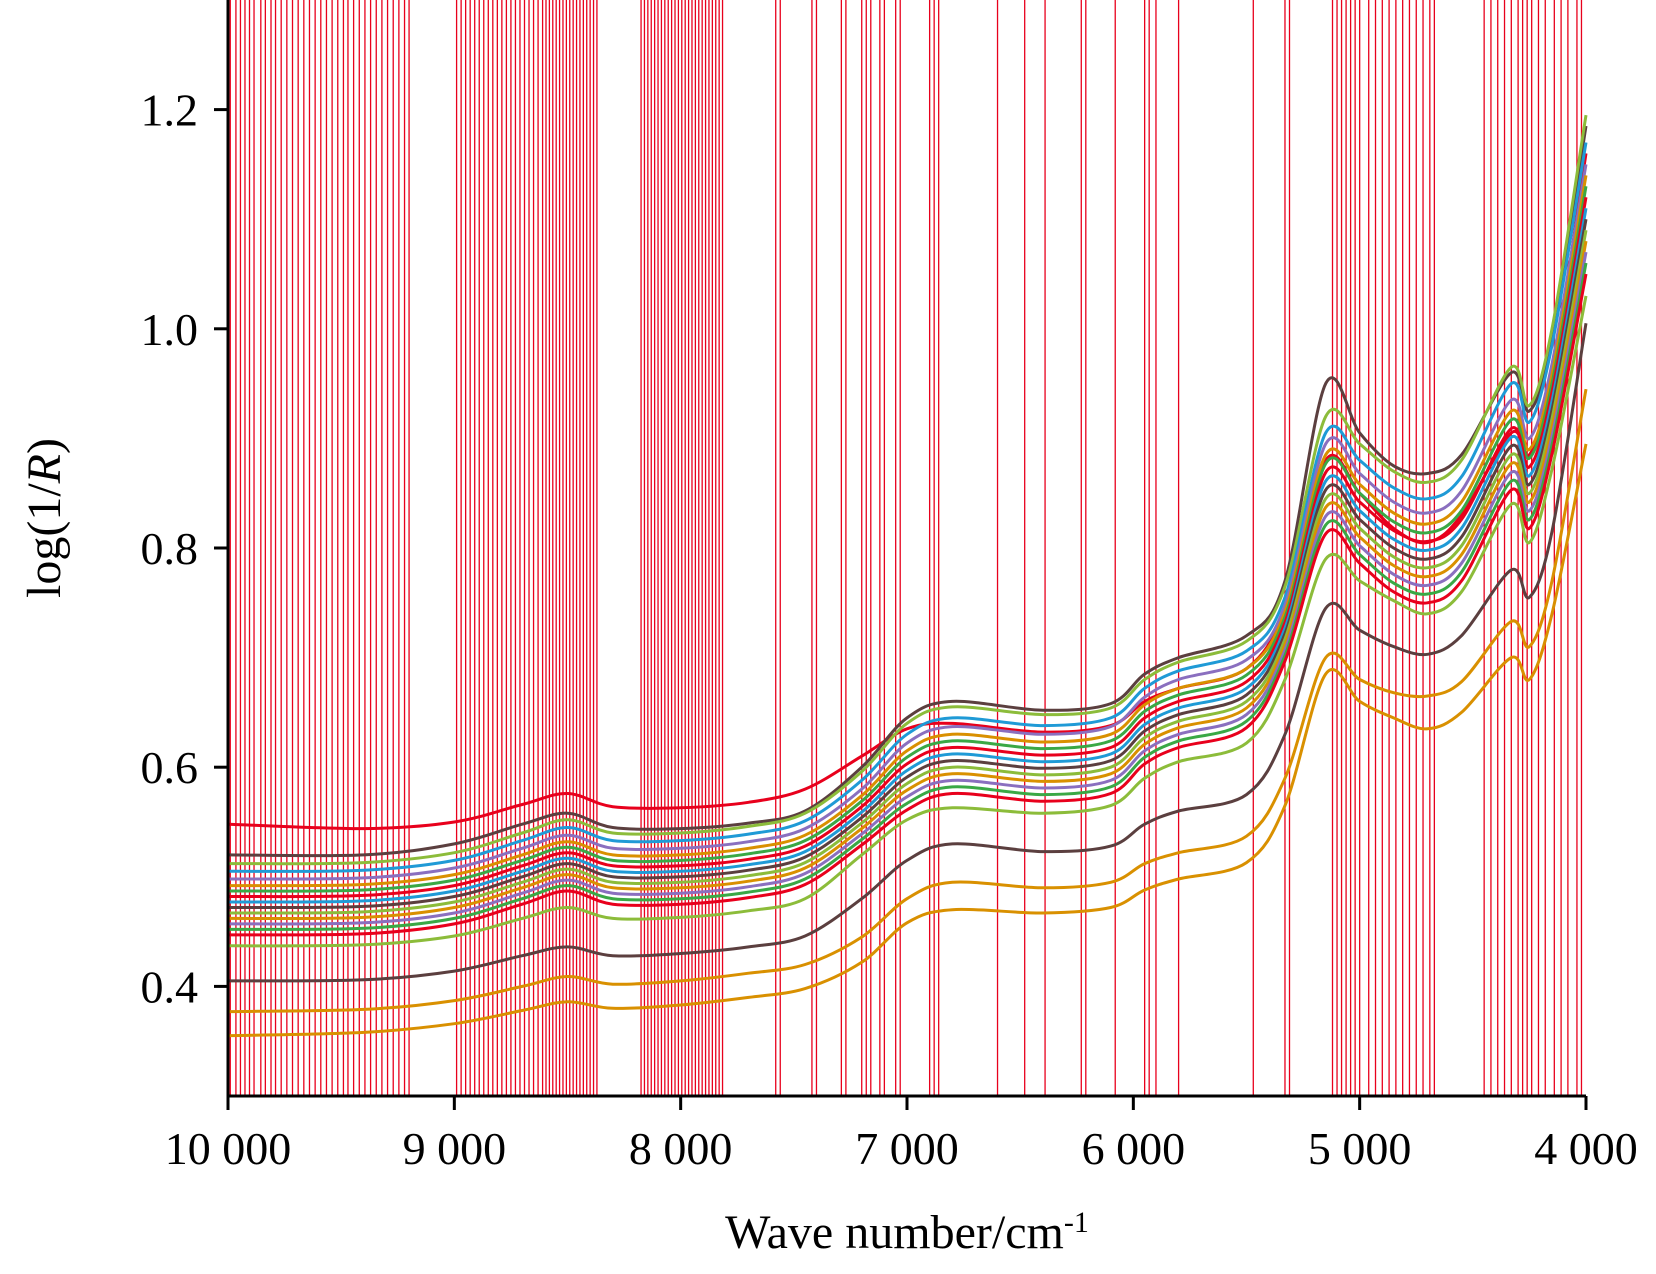 The image size is (1656, 1274). I want to click on x-axis-title: Wave number/cm-1, so click(907, 1233).